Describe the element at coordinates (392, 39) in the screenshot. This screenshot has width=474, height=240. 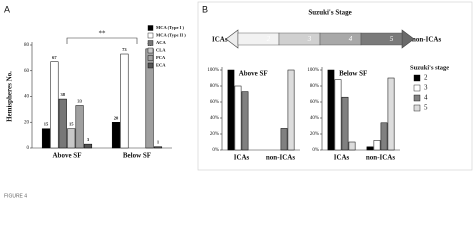
I see `stage-label: 5` at that location.